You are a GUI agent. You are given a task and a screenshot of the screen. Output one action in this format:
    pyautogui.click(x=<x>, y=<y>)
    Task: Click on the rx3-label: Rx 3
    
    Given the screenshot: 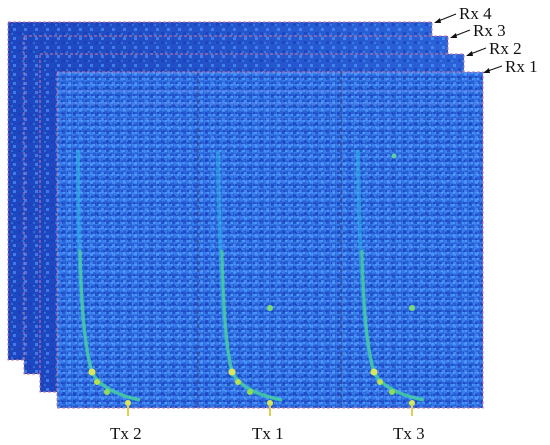 What is the action you would take?
    pyautogui.click(x=489, y=30)
    